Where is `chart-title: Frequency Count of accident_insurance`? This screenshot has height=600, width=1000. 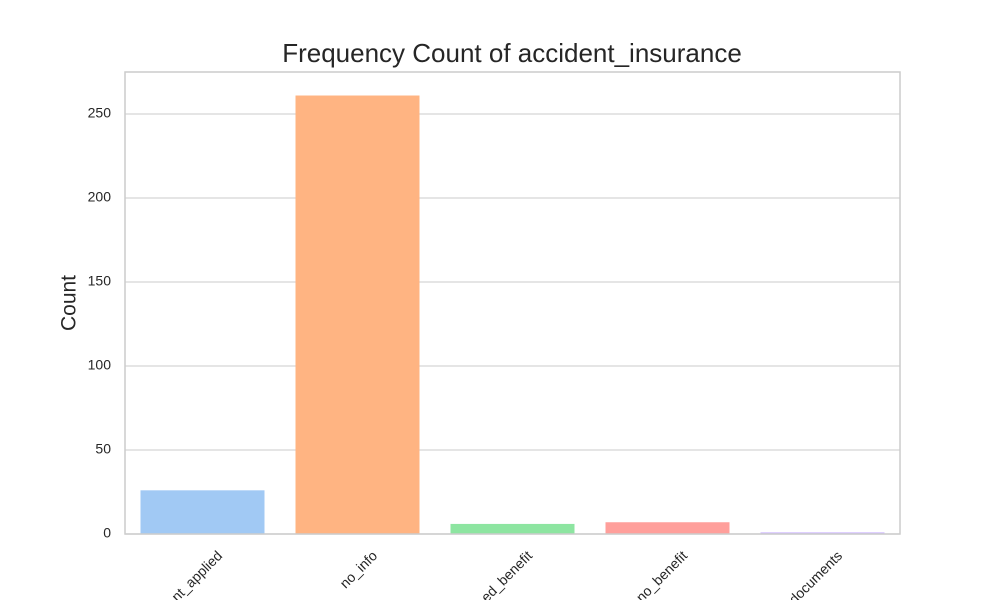 chart-title: Frequency Count of accident_insurance is located at coordinates (512, 53).